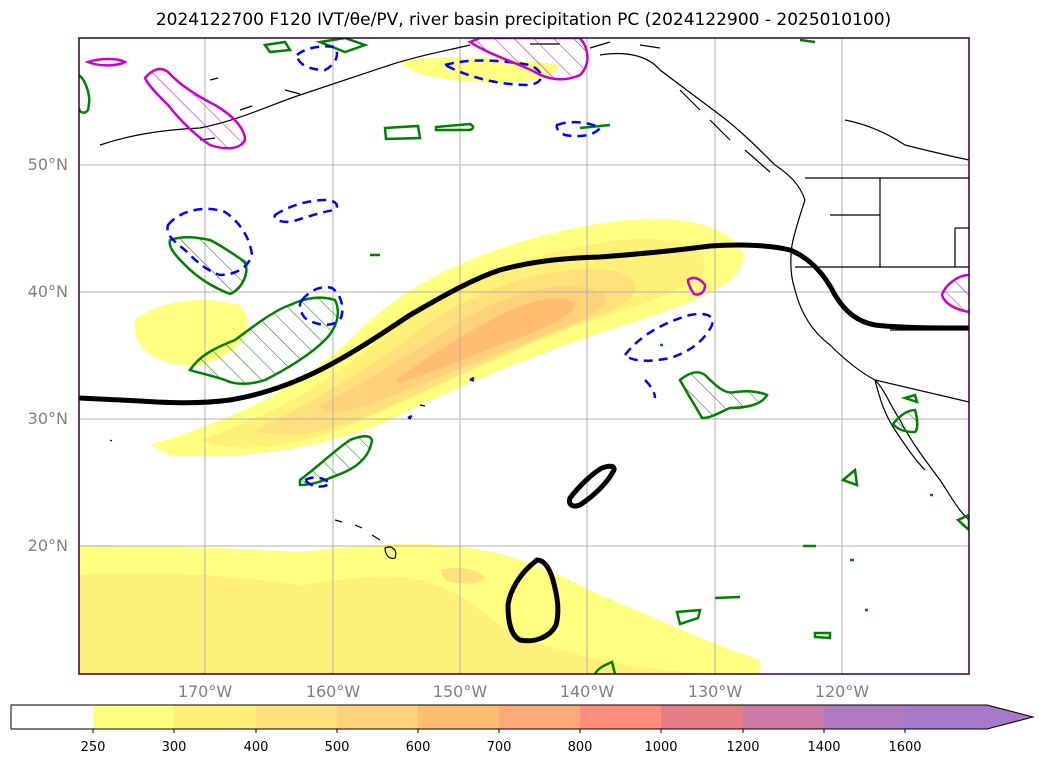  What do you see at coordinates (174, 747) in the screenshot?
I see `colorbar-tick-label: 300` at bounding box center [174, 747].